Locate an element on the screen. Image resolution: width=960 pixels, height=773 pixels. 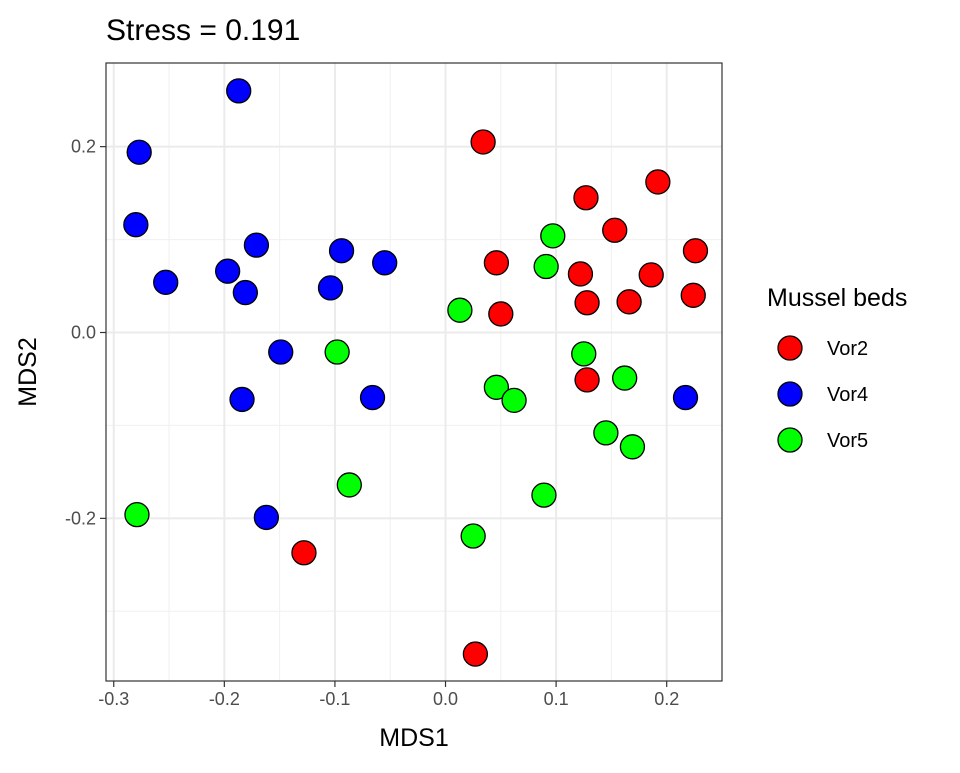
x-tick-label: -0.1 is located at coordinates (334, 699).